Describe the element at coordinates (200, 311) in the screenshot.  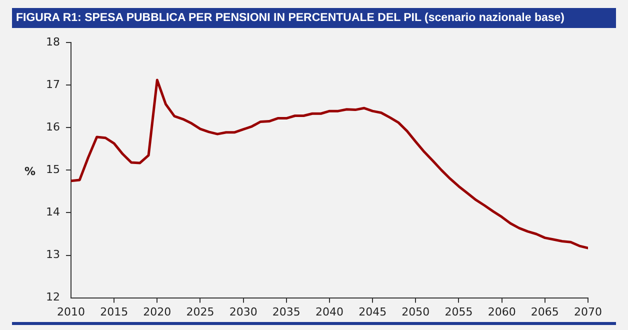
I see `x-tick-label: 2025` at that location.